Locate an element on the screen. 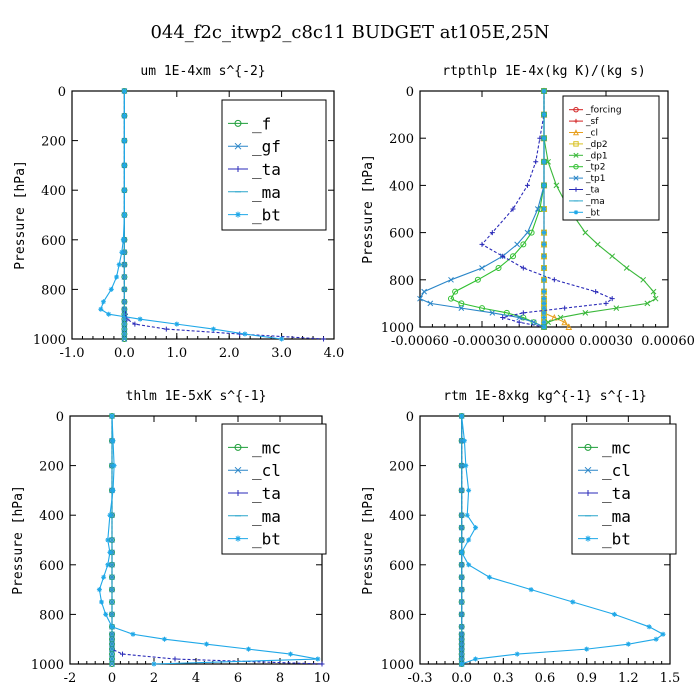 The height and width of the screenshot is (700, 700). series-ma is located at coordinates (462, 540).